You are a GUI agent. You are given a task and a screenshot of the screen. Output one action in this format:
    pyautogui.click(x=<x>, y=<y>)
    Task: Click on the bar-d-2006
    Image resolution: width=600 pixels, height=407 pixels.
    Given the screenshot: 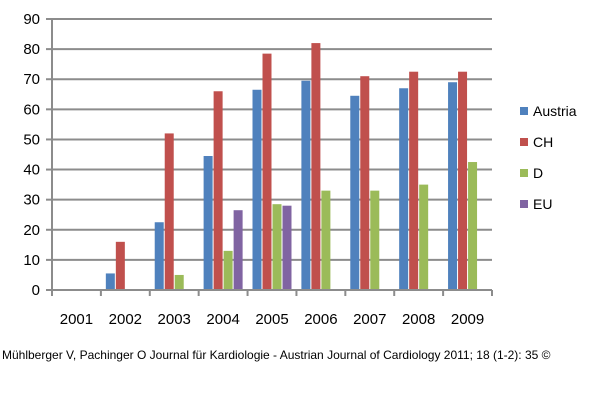 What is the action you would take?
    pyautogui.click(x=326, y=240)
    